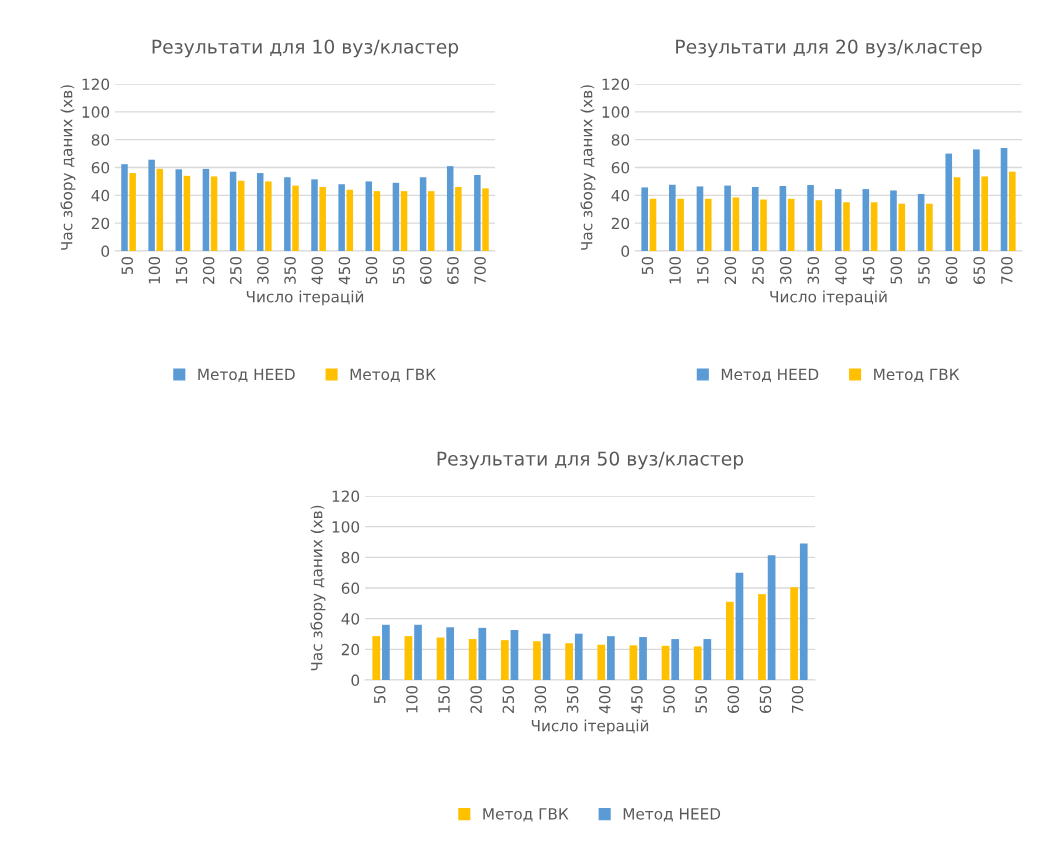  What do you see at coordinates (350, 619) in the screenshot?
I see `y-tick-label: 40` at bounding box center [350, 619].